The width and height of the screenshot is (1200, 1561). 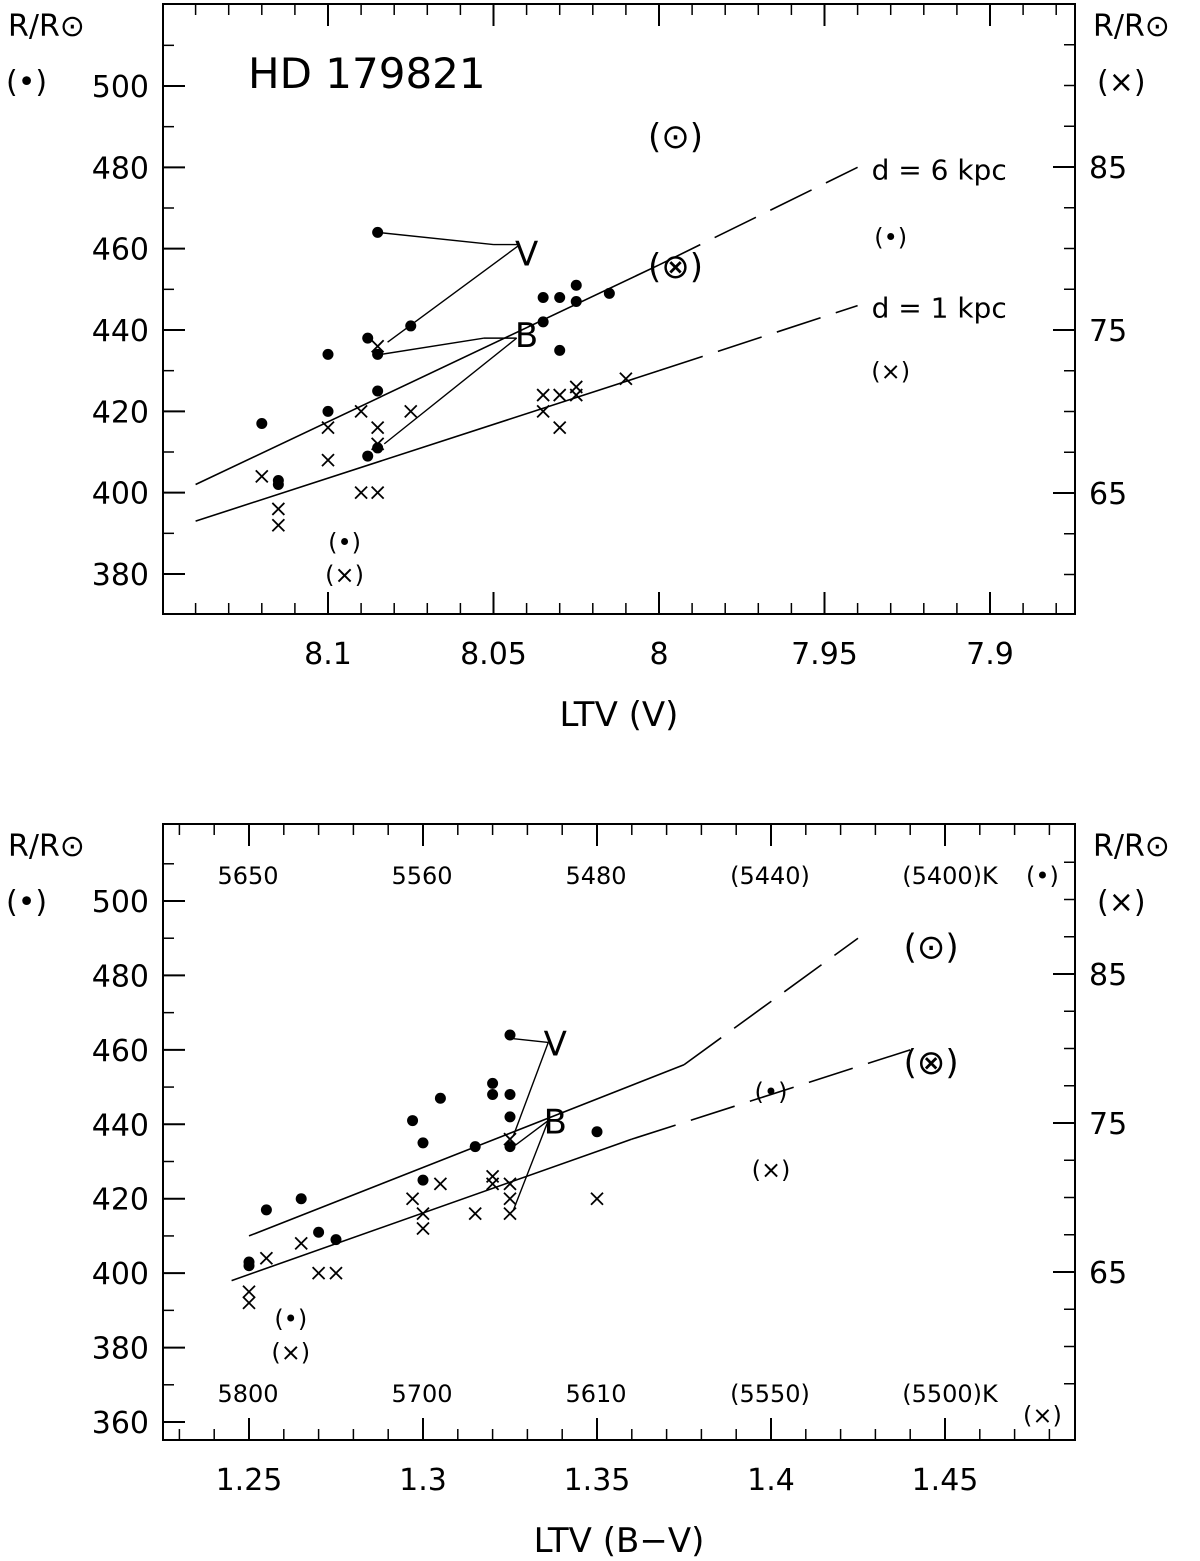 I want to click on bottom-y-tick-label: 400, so click(x=120, y=1274).